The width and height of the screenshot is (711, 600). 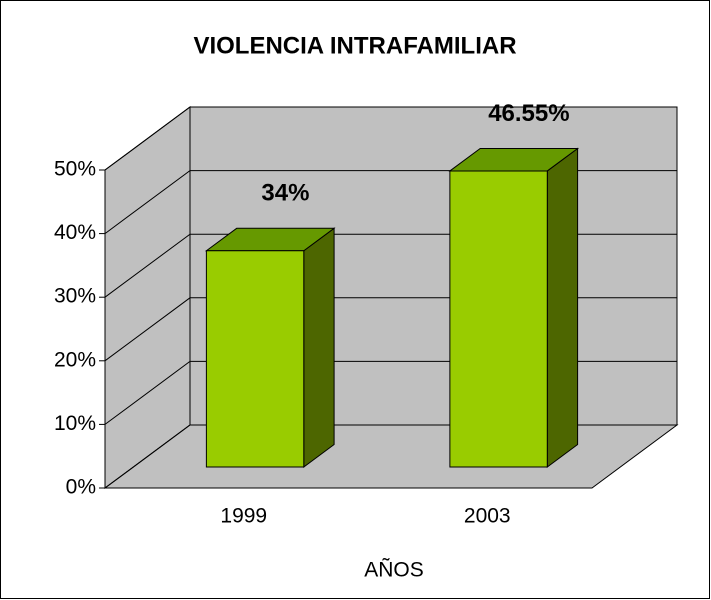 I want to click on y-tick-label: 0%, so click(x=81, y=487).